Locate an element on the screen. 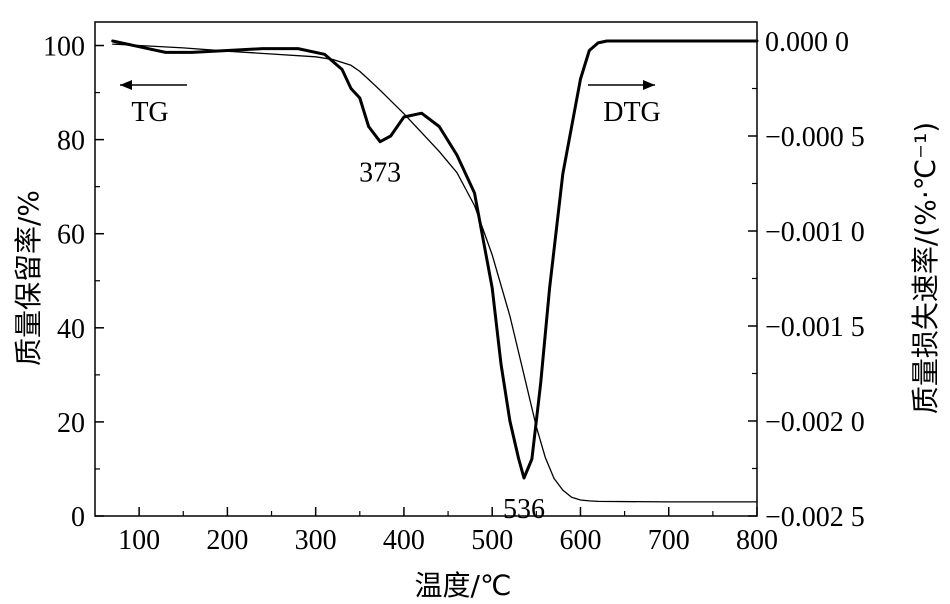  x-axis-ticks: 100 200 300 400 500 600 700 800 is located at coordinates (448, 531).